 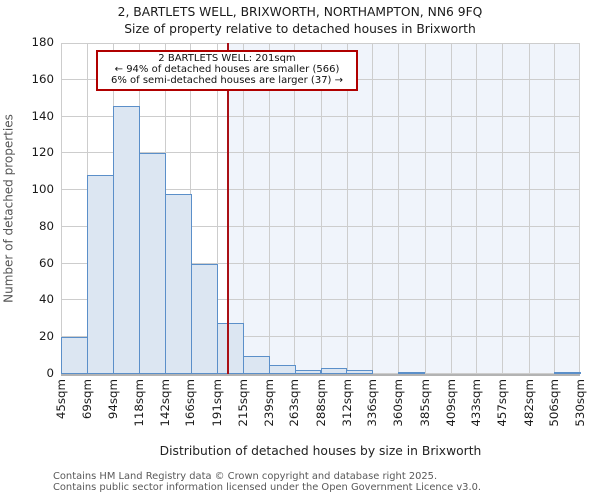 What do you see at coordinates (139, 403) in the screenshot?
I see `x-tick-label: 118sqm` at bounding box center [139, 403].